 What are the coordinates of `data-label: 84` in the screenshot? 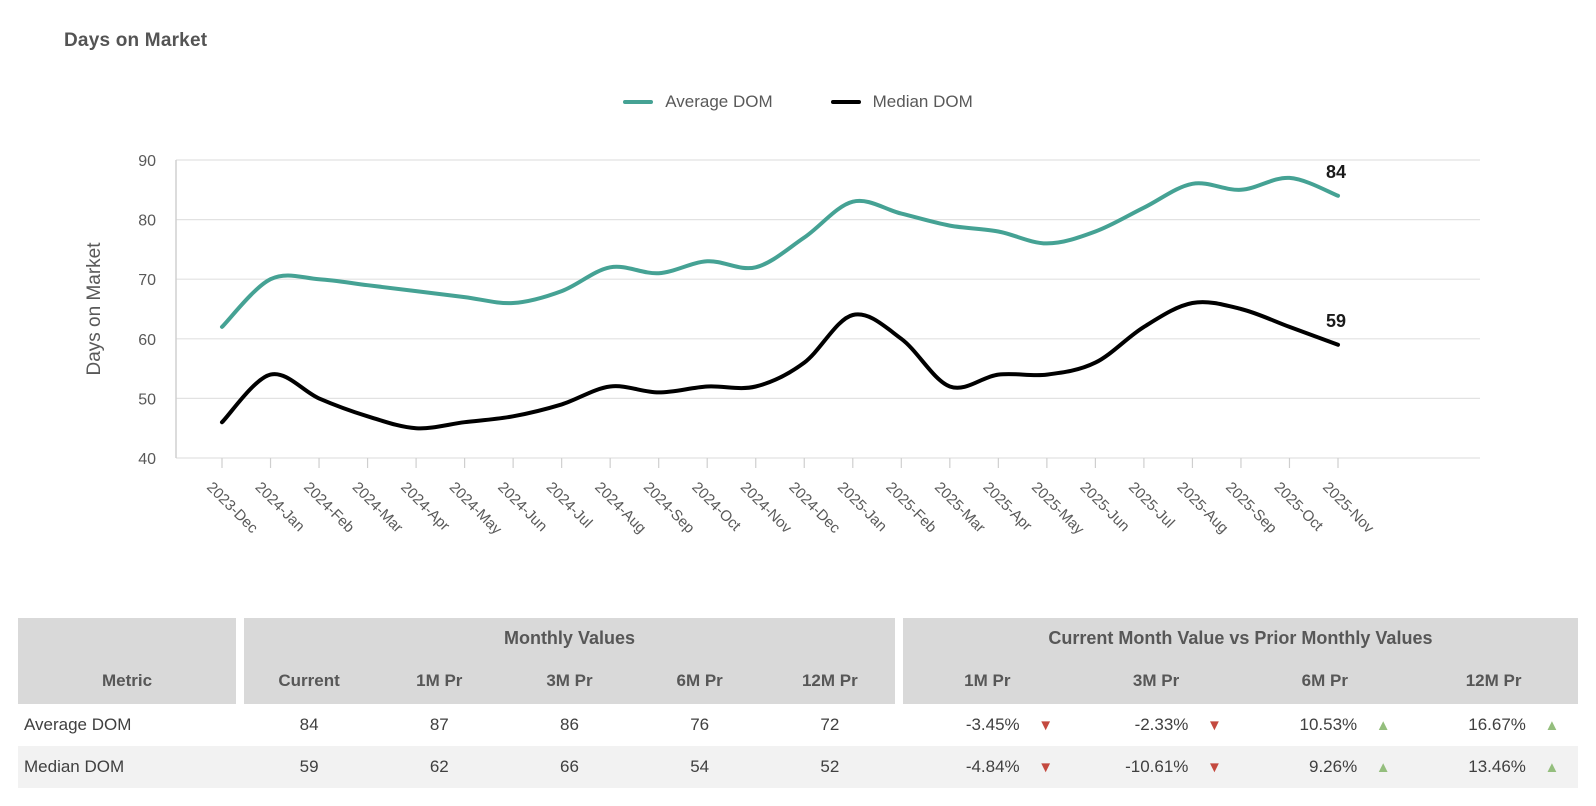 It's located at (1336, 172).